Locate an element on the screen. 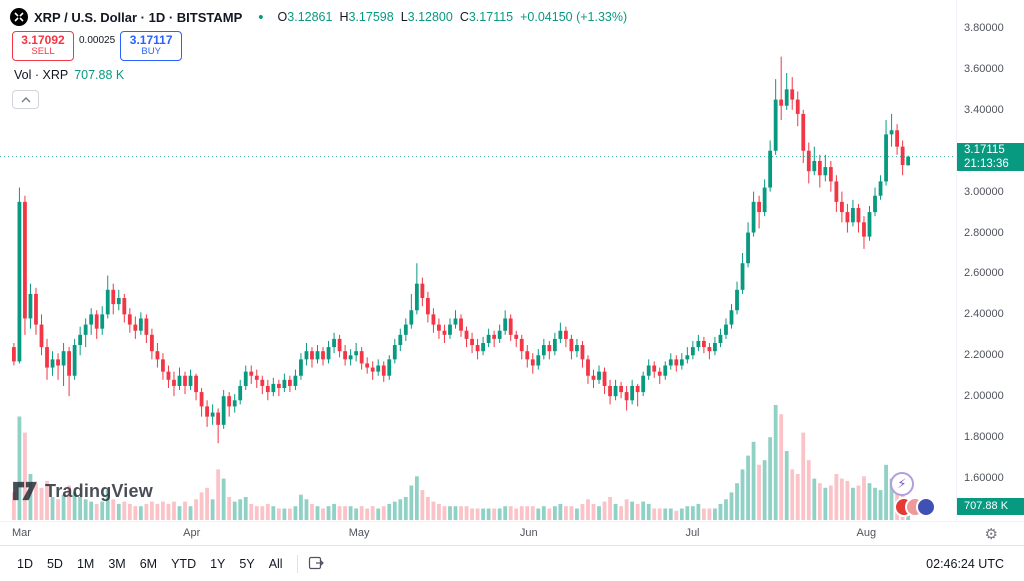  tradingview-logo: TradingView is located at coordinates (82, 491).